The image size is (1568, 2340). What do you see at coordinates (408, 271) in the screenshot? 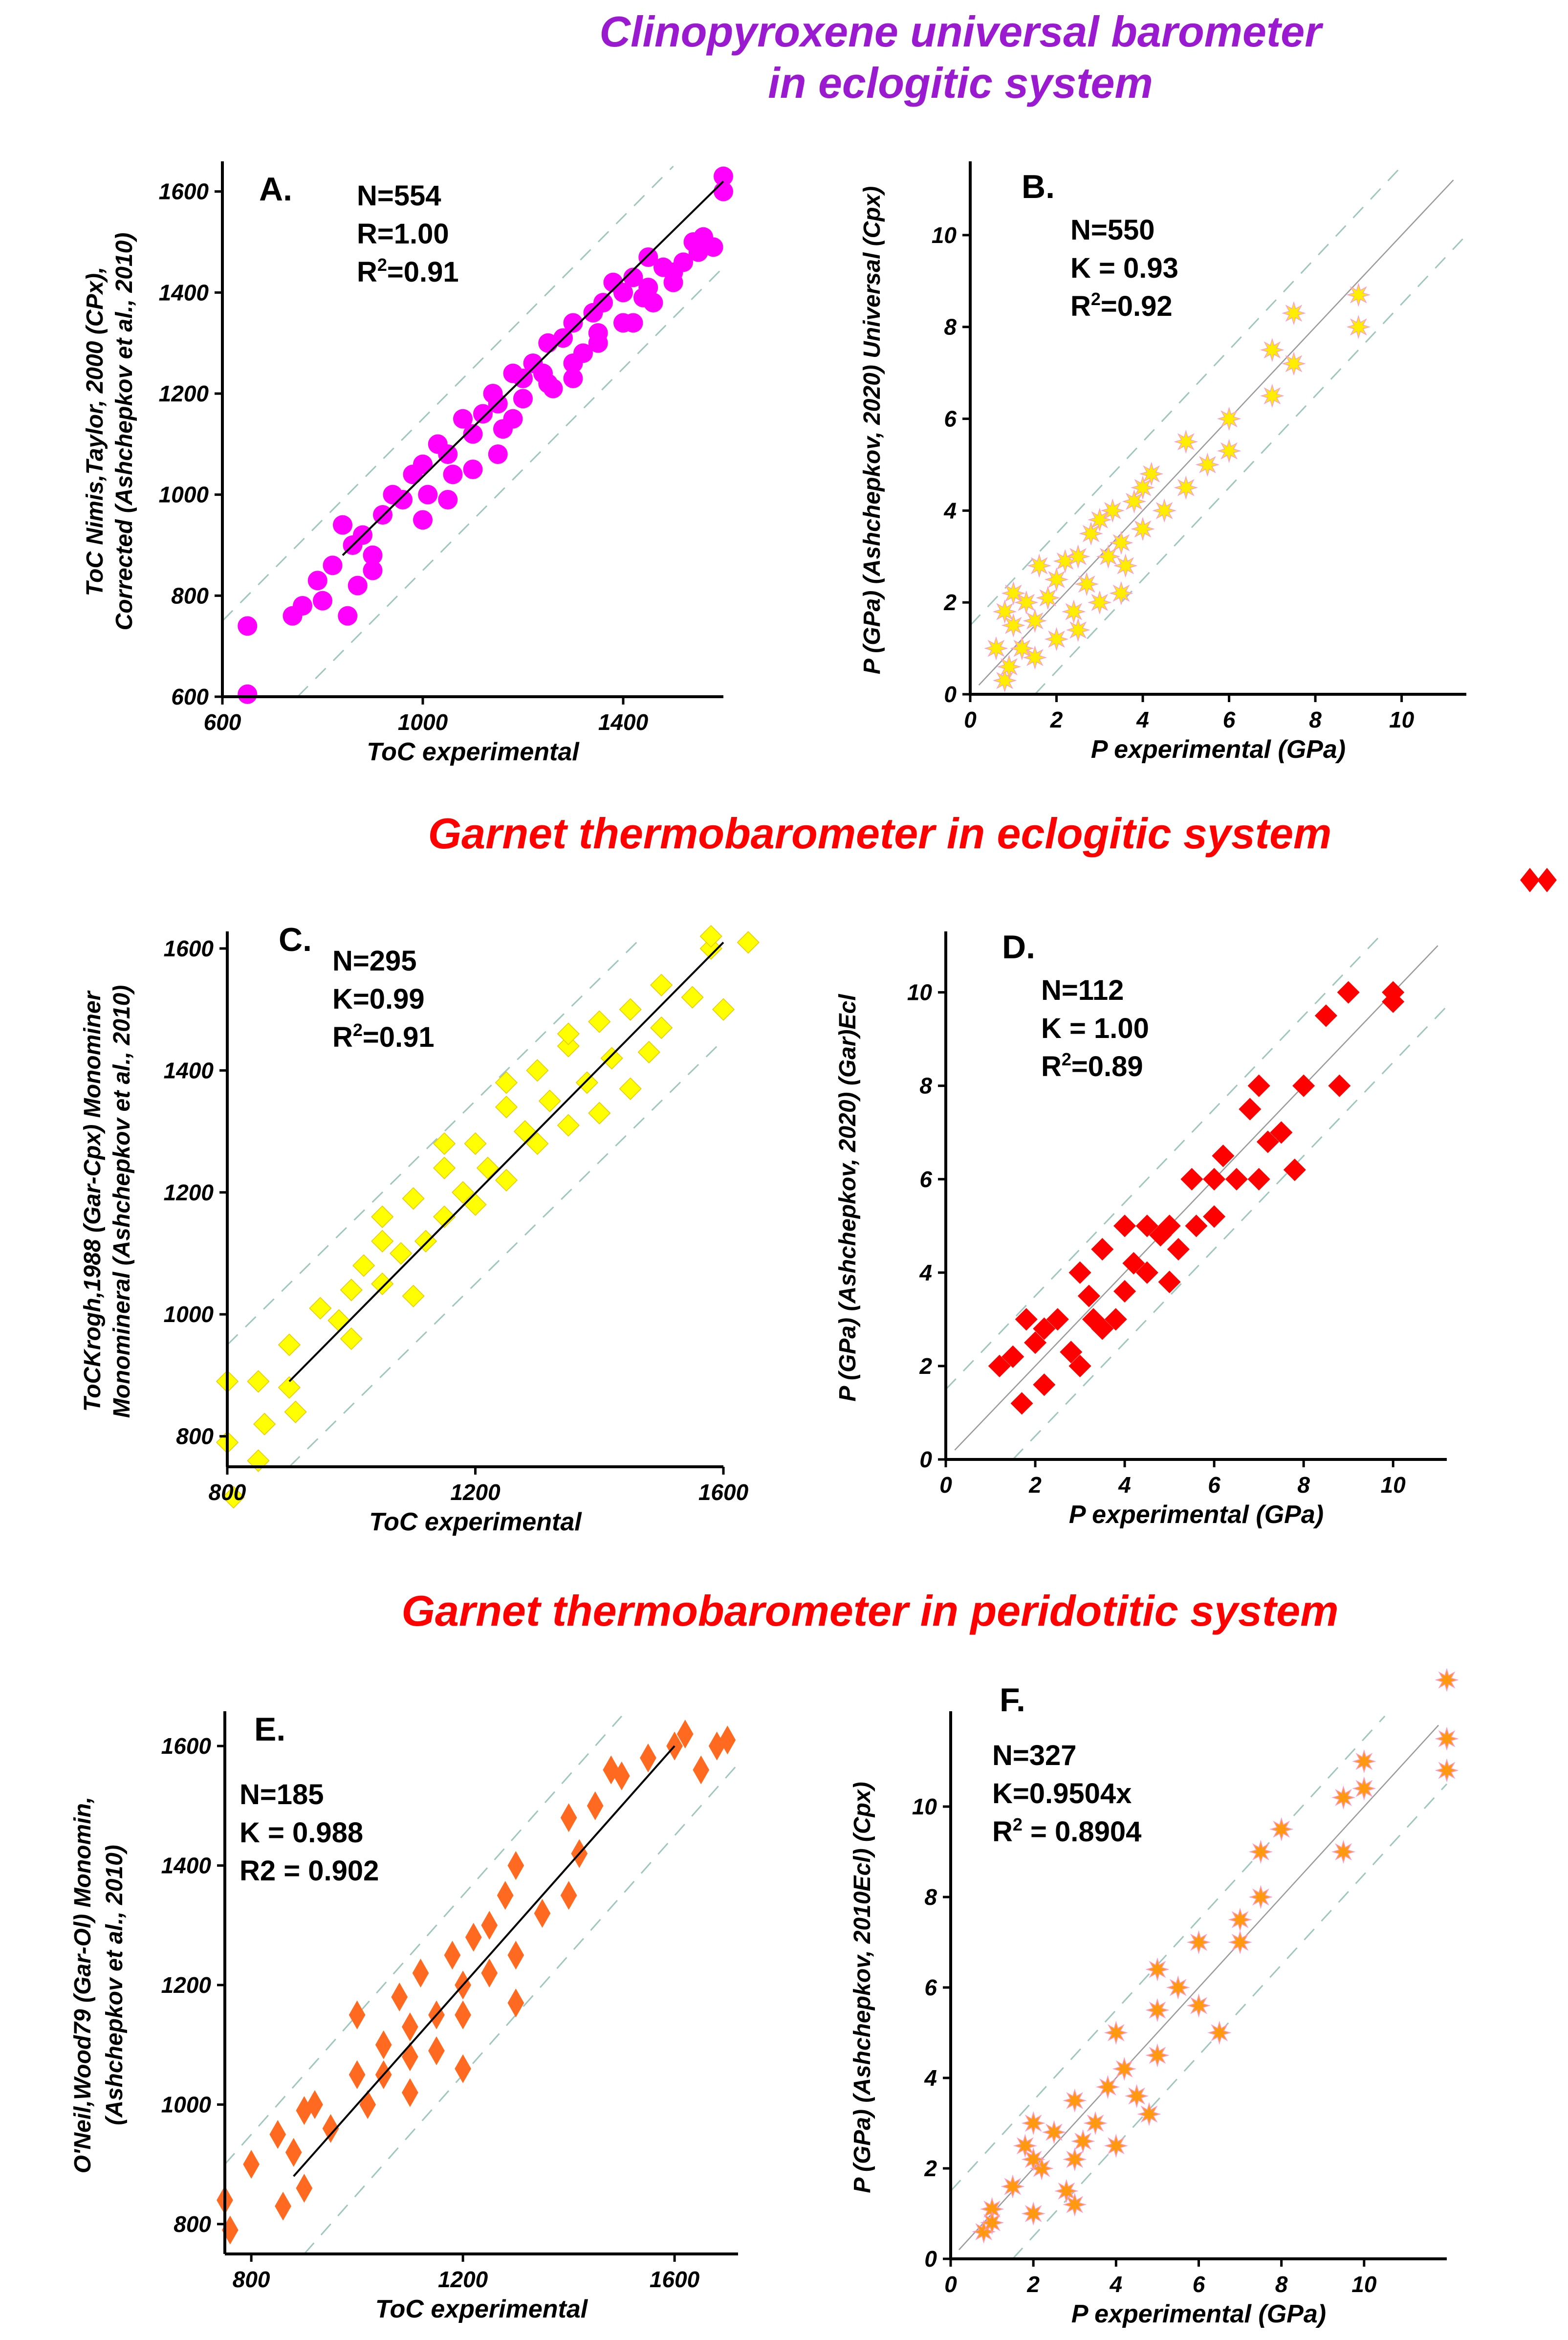
I see `stat-line: R2=0.91` at bounding box center [408, 271].